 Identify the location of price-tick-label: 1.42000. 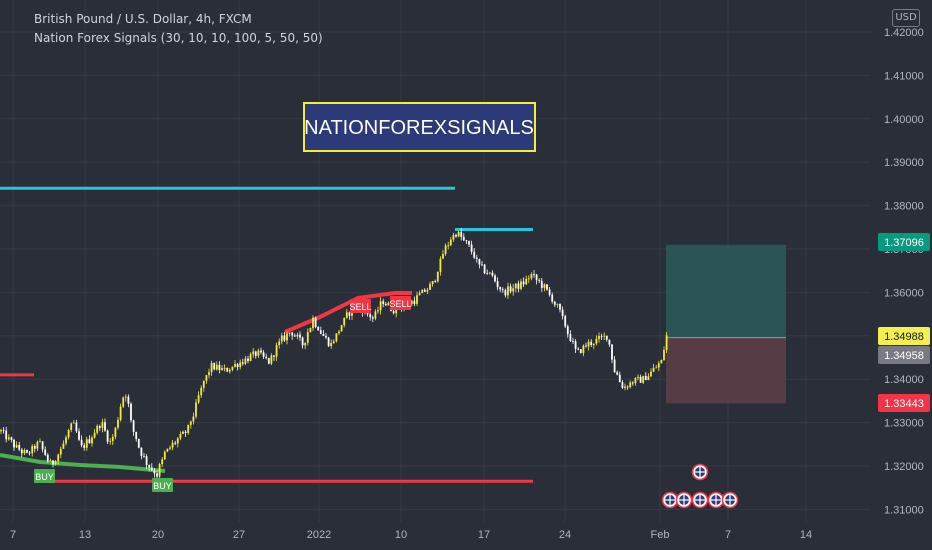
(904, 33).